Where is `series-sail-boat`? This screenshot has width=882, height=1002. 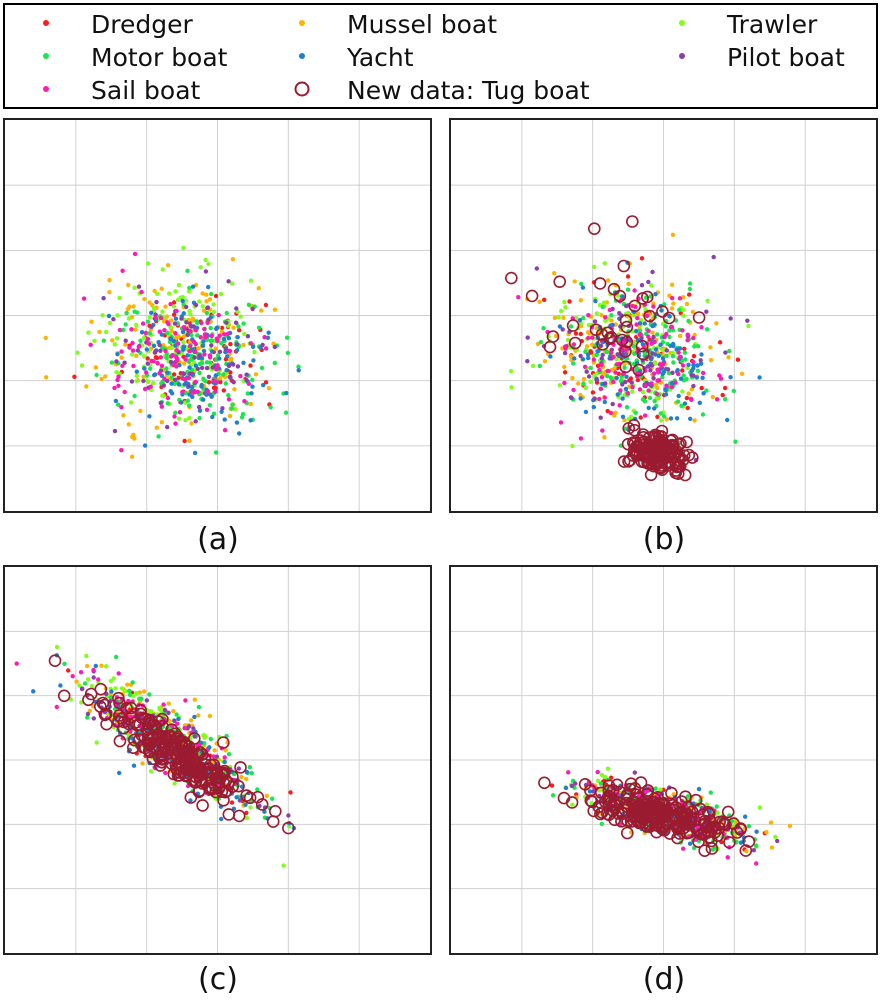 series-sail-boat is located at coordinates (175, 352).